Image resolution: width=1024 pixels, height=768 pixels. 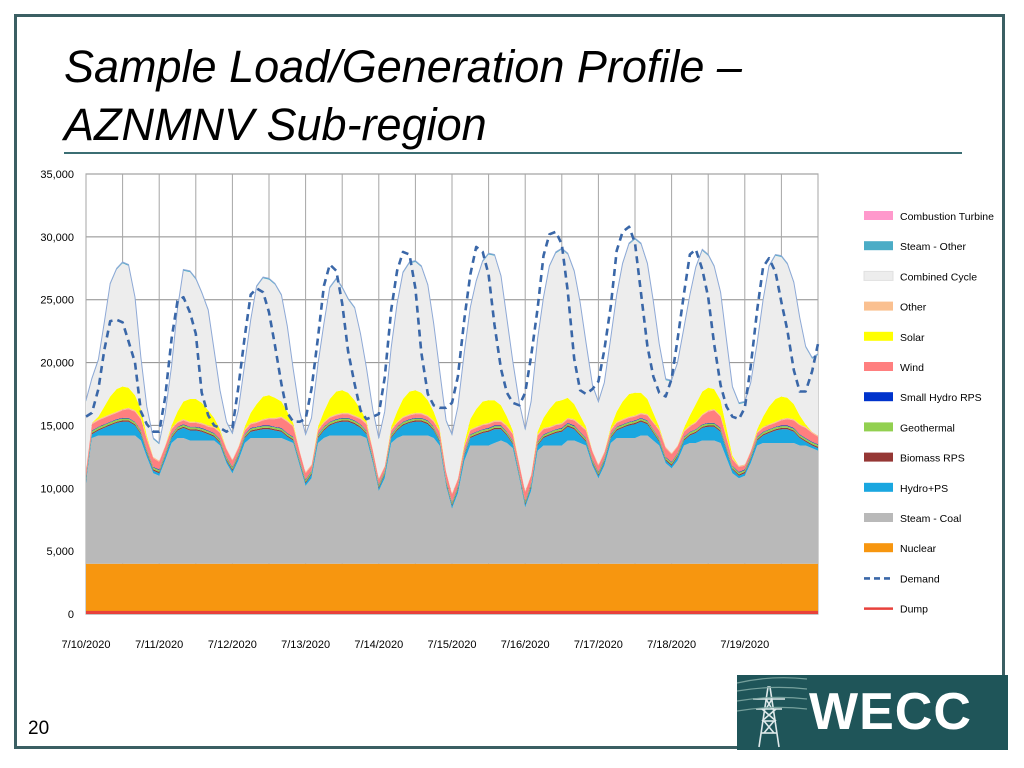 What do you see at coordinates (920, 579) in the screenshot?
I see `legend-label-demand: Demand` at bounding box center [920, 579].